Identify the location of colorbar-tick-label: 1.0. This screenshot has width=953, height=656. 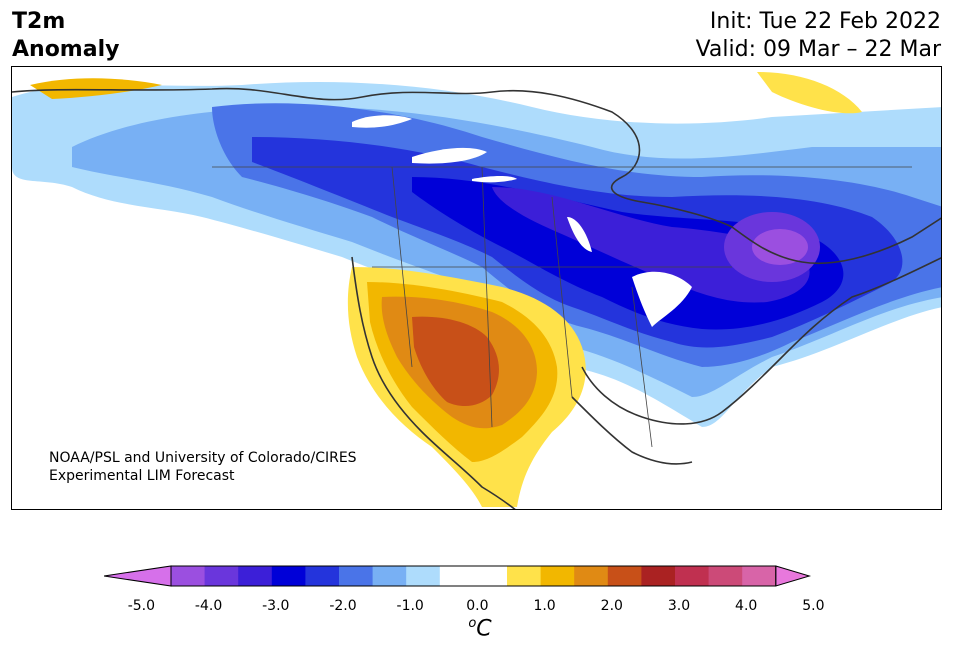
(544, 606).